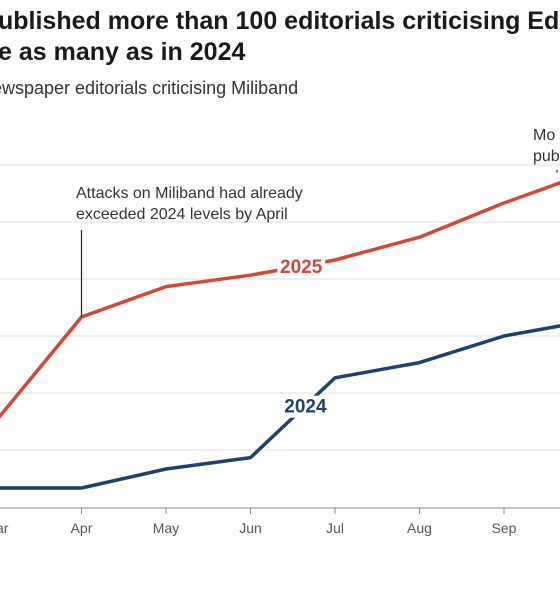 The height and width of the screenshot is (600, 560). Describe the element at coordinates (123, 52) in the screenshot. I see `chart-title-line-2: e as many as in 2024` at that location.